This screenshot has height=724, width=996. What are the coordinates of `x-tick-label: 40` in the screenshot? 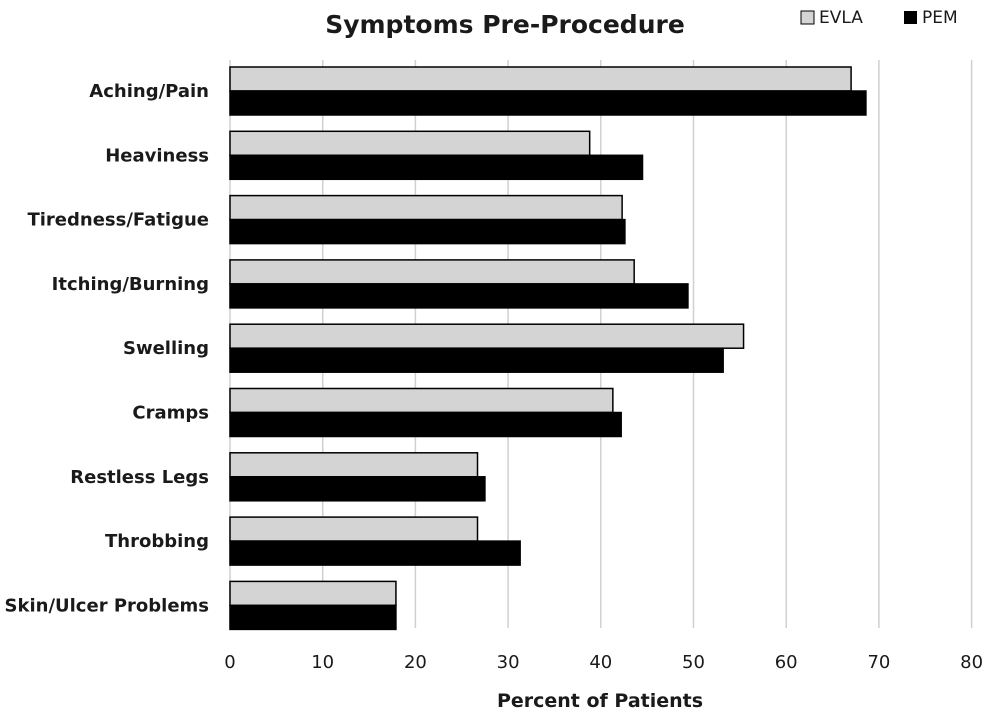 It's located at (600, 662).